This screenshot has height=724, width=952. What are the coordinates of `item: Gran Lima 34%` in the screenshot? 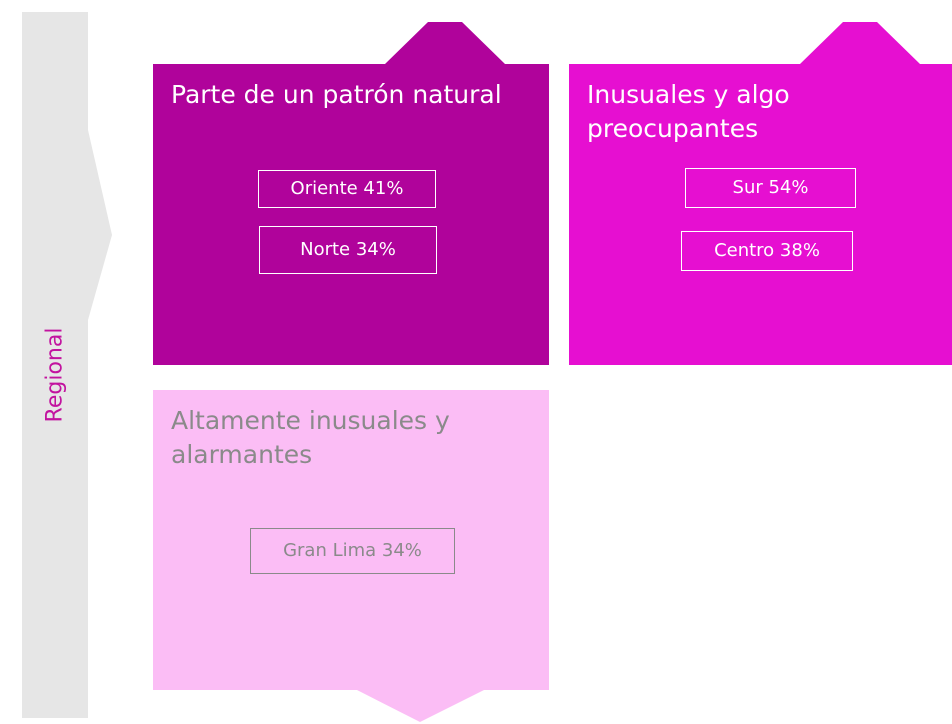 It's located at (352, 551).